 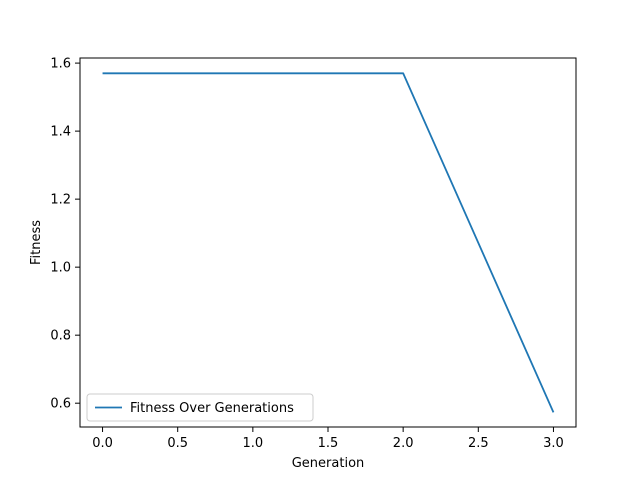 I want to click on y-axis-ticks: 0.6 0.8 1.0 1.2 1.4 1.6, so click(x=65, y=234).